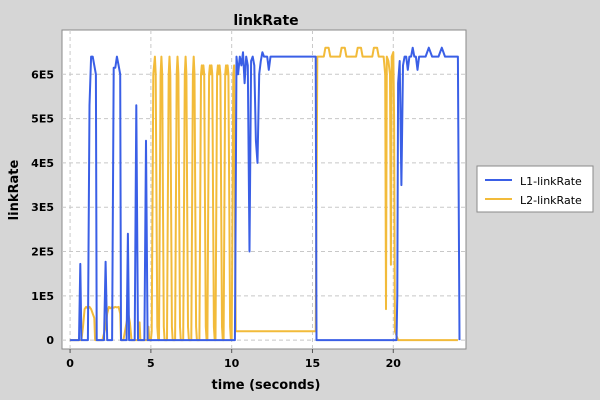 The image size is (600, 400). What do you see at coordinates (312, 363) in the screenshot?
I see `x-tick-label: 15` at bounding box center [312, 363].